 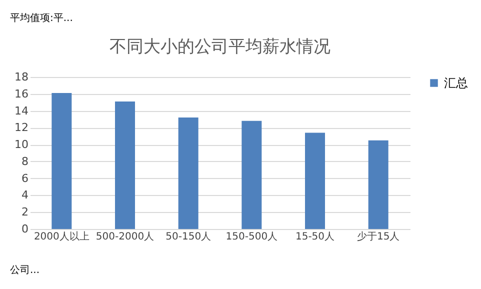 What do you see at coordinates (456, 83) in the screenshot?
I see `legend-label: 汇总` at bounding box center [456, 83].